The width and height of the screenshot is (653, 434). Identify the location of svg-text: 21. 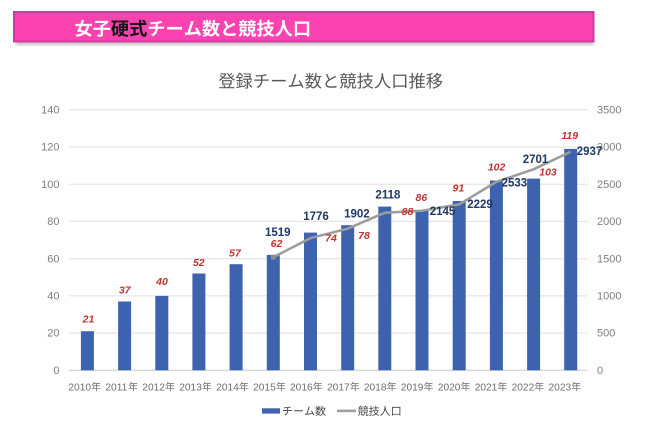
(88, 319).